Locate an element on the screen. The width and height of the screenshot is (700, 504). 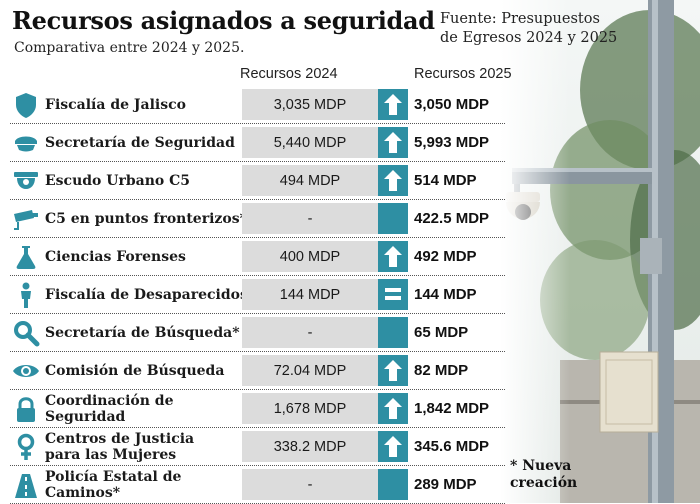
table-row: Fiscalía de Desaparecidos 144 MDP 144 MDP is located at coordinates (257, 295).